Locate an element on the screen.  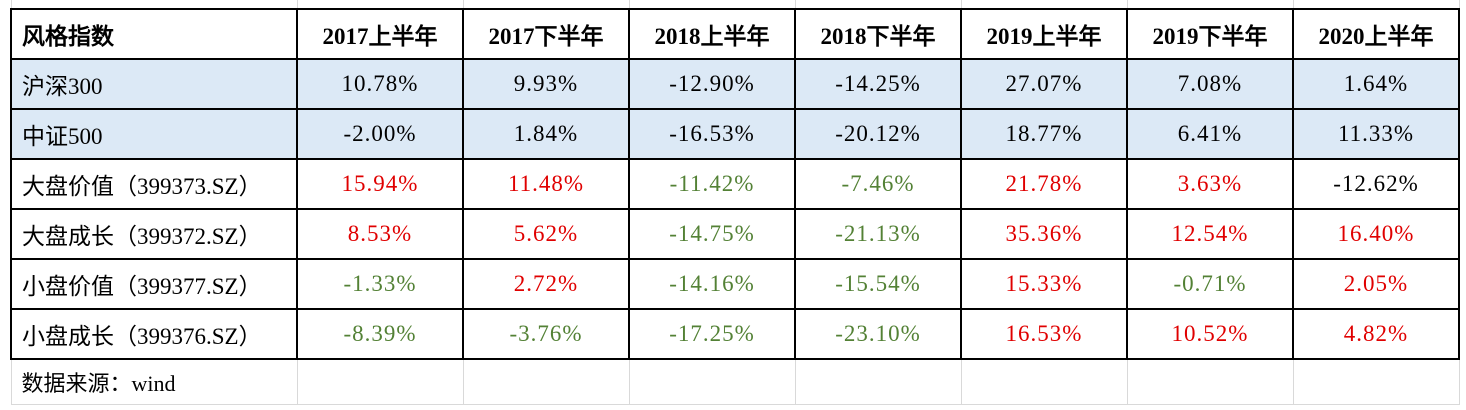
value-cell: 9.93% is located at coordinates (546, 84).